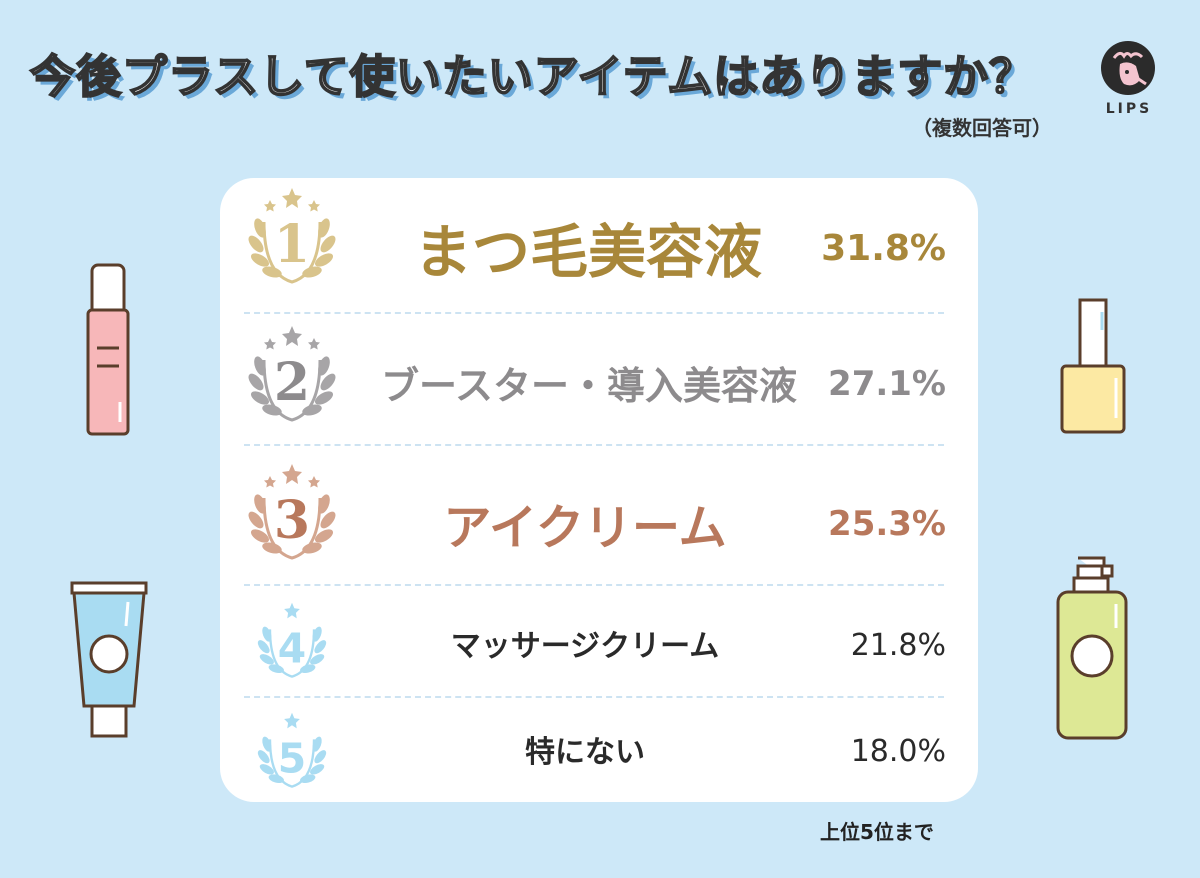 The height and width of the screenshot is (878, 1200). I want to click on svg-text: 3, so click(292, 520).